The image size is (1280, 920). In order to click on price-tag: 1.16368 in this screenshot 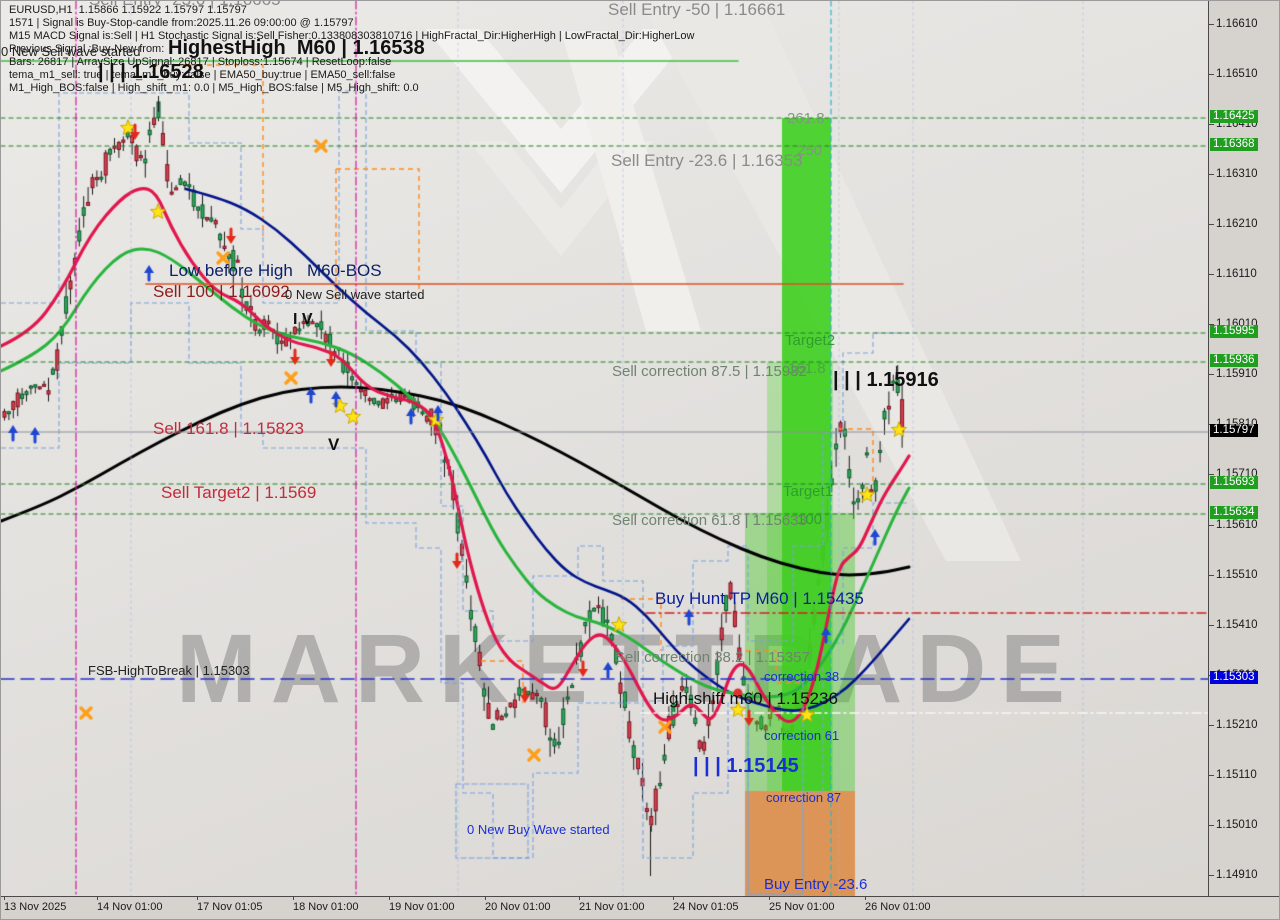, I will do `click(1234, 144)`.